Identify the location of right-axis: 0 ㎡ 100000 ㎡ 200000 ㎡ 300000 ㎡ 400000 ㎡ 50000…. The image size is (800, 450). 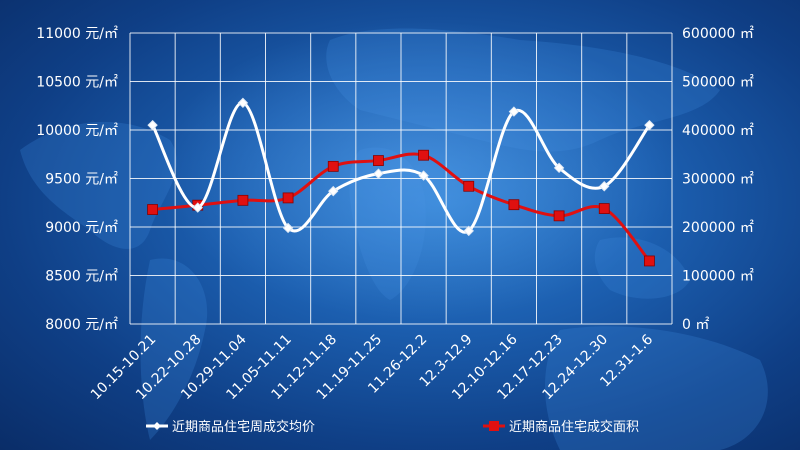
(718, 179).